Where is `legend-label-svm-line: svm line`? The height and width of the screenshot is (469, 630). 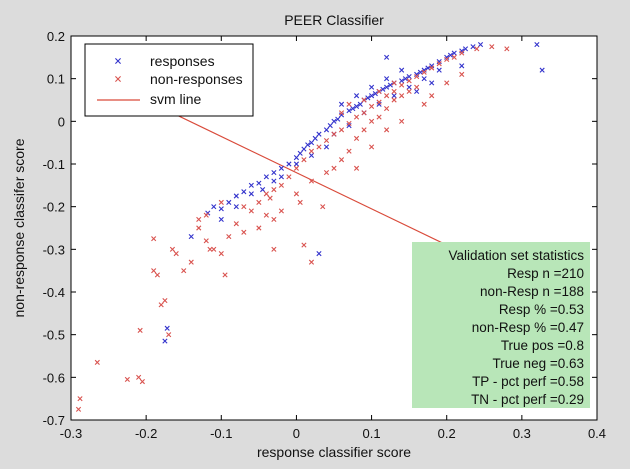
legend-label-svm-line: svm line is located at coordinates (176, 99).